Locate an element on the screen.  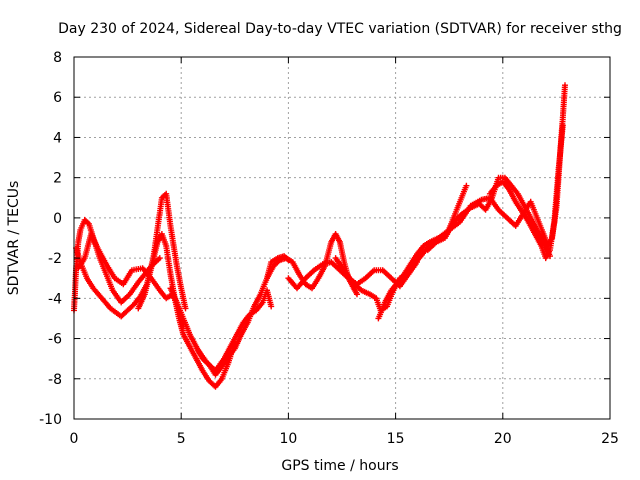
y-tick-label: -2 is located at coordinates (55, 259).